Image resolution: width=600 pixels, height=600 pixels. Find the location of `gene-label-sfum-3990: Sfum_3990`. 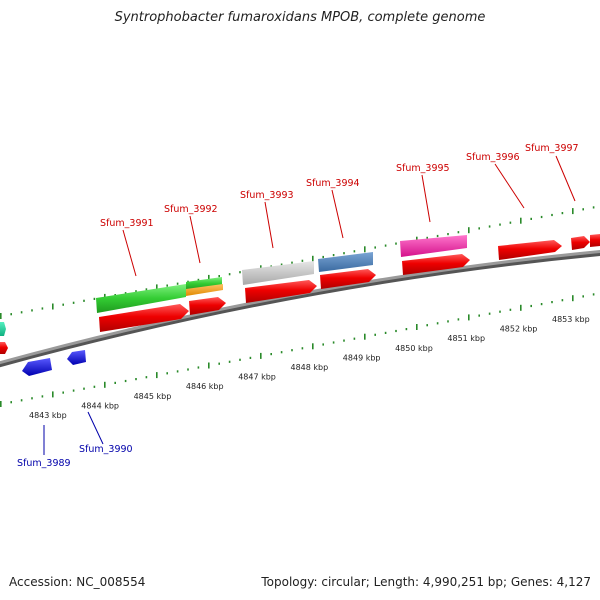

gene-label-sfum-3990: Sfum_3990 is located at coordinates (106, 449).